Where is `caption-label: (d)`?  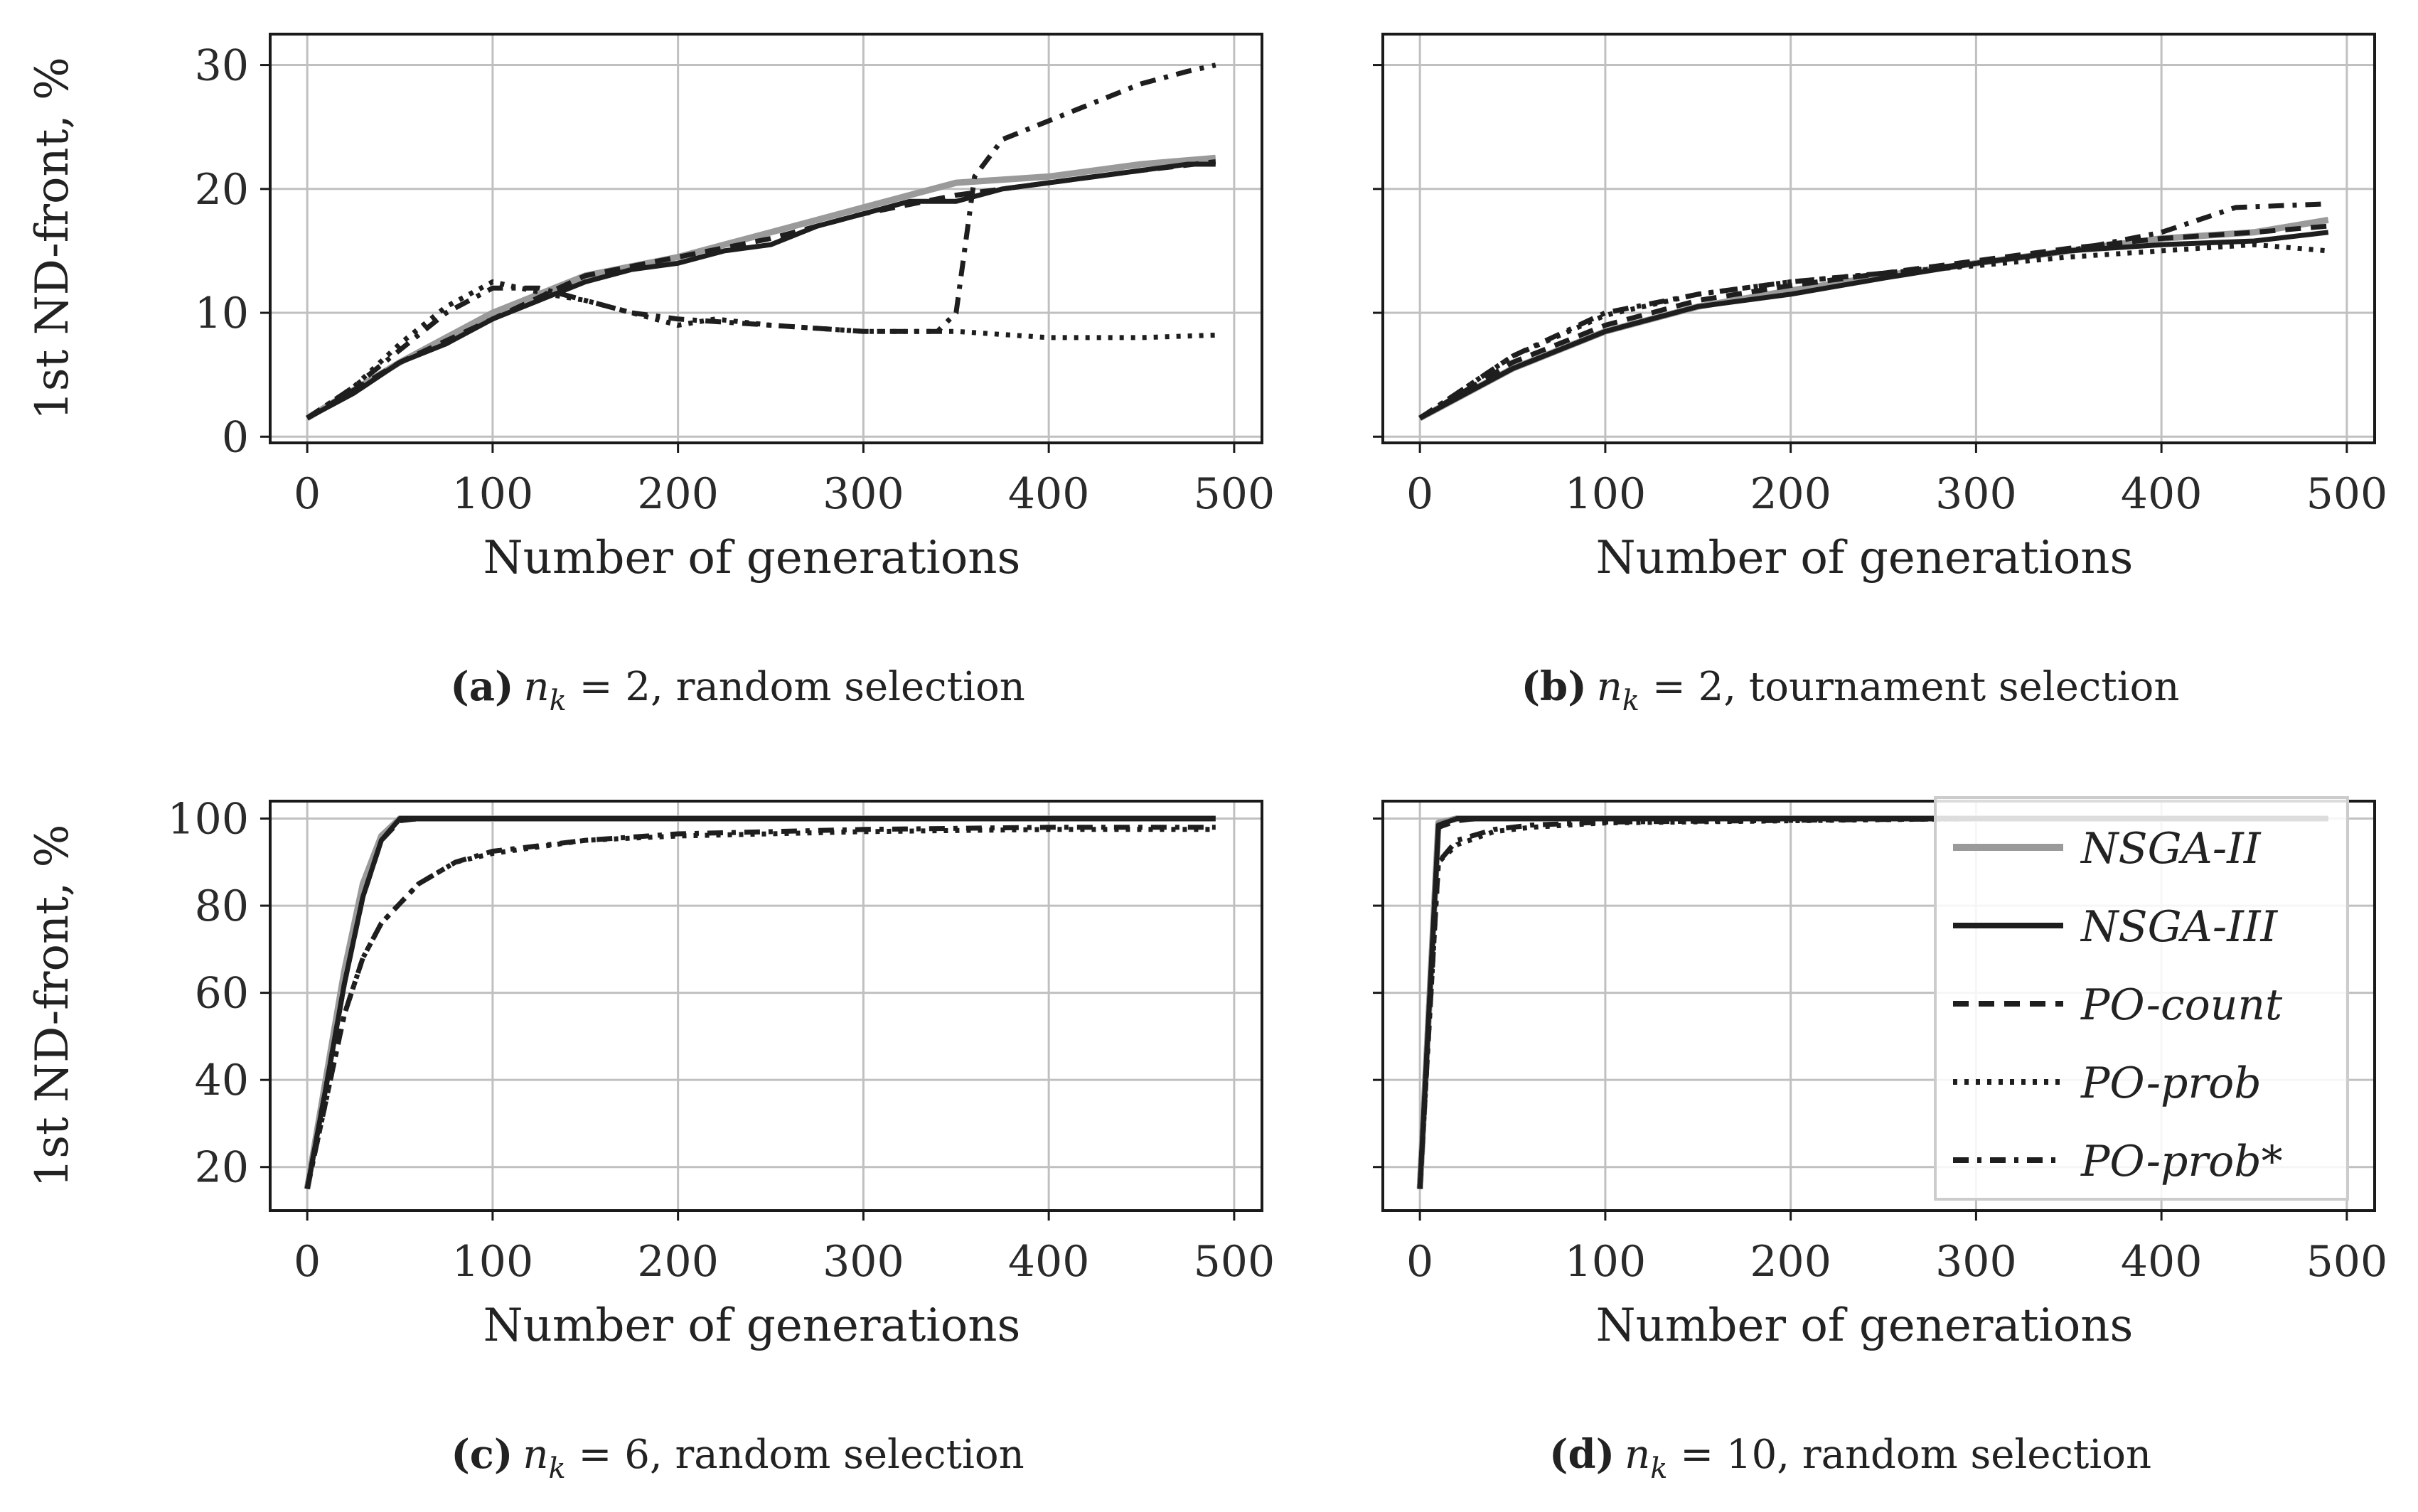
caption-label: (d) is located at coordinates (1582, 1455).